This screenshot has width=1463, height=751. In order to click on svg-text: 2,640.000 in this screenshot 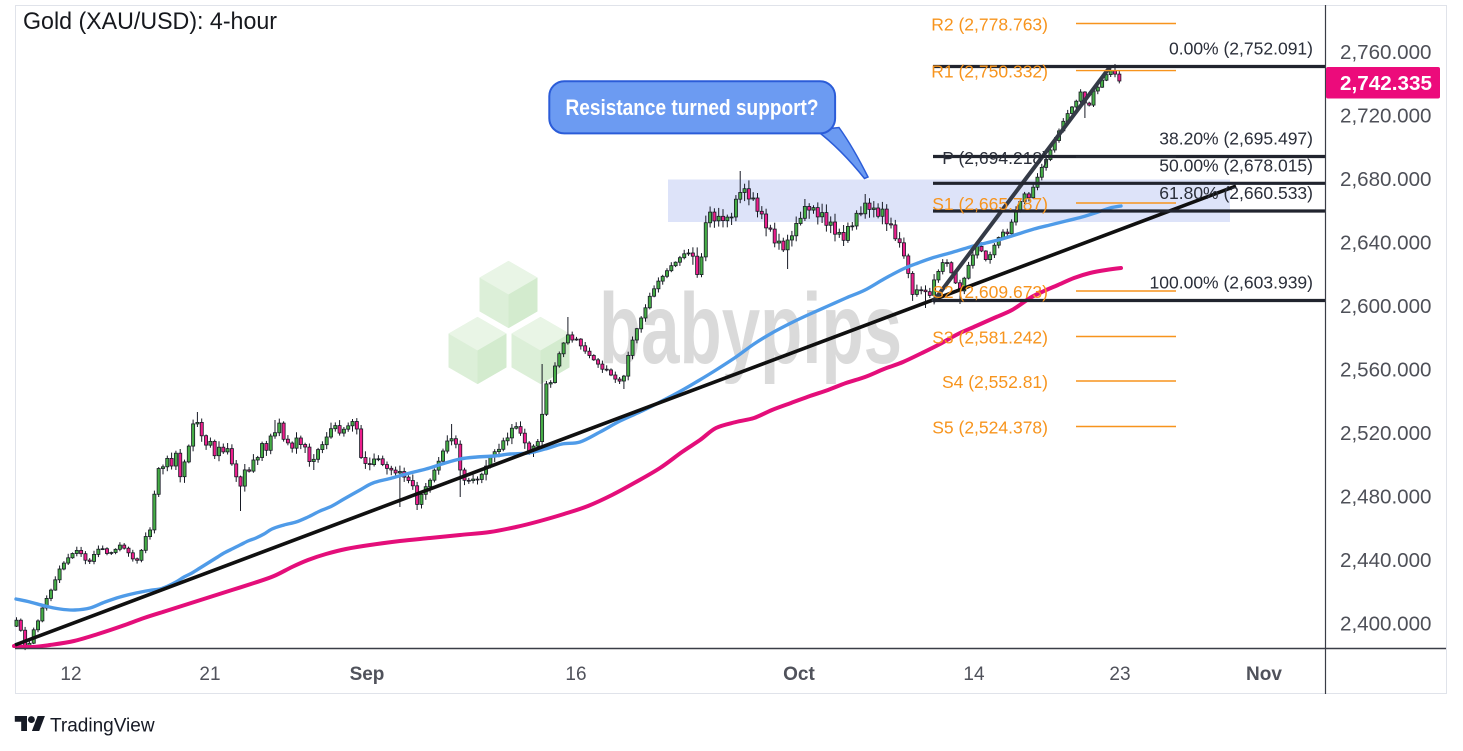, I will do `click(1386, 244)`.